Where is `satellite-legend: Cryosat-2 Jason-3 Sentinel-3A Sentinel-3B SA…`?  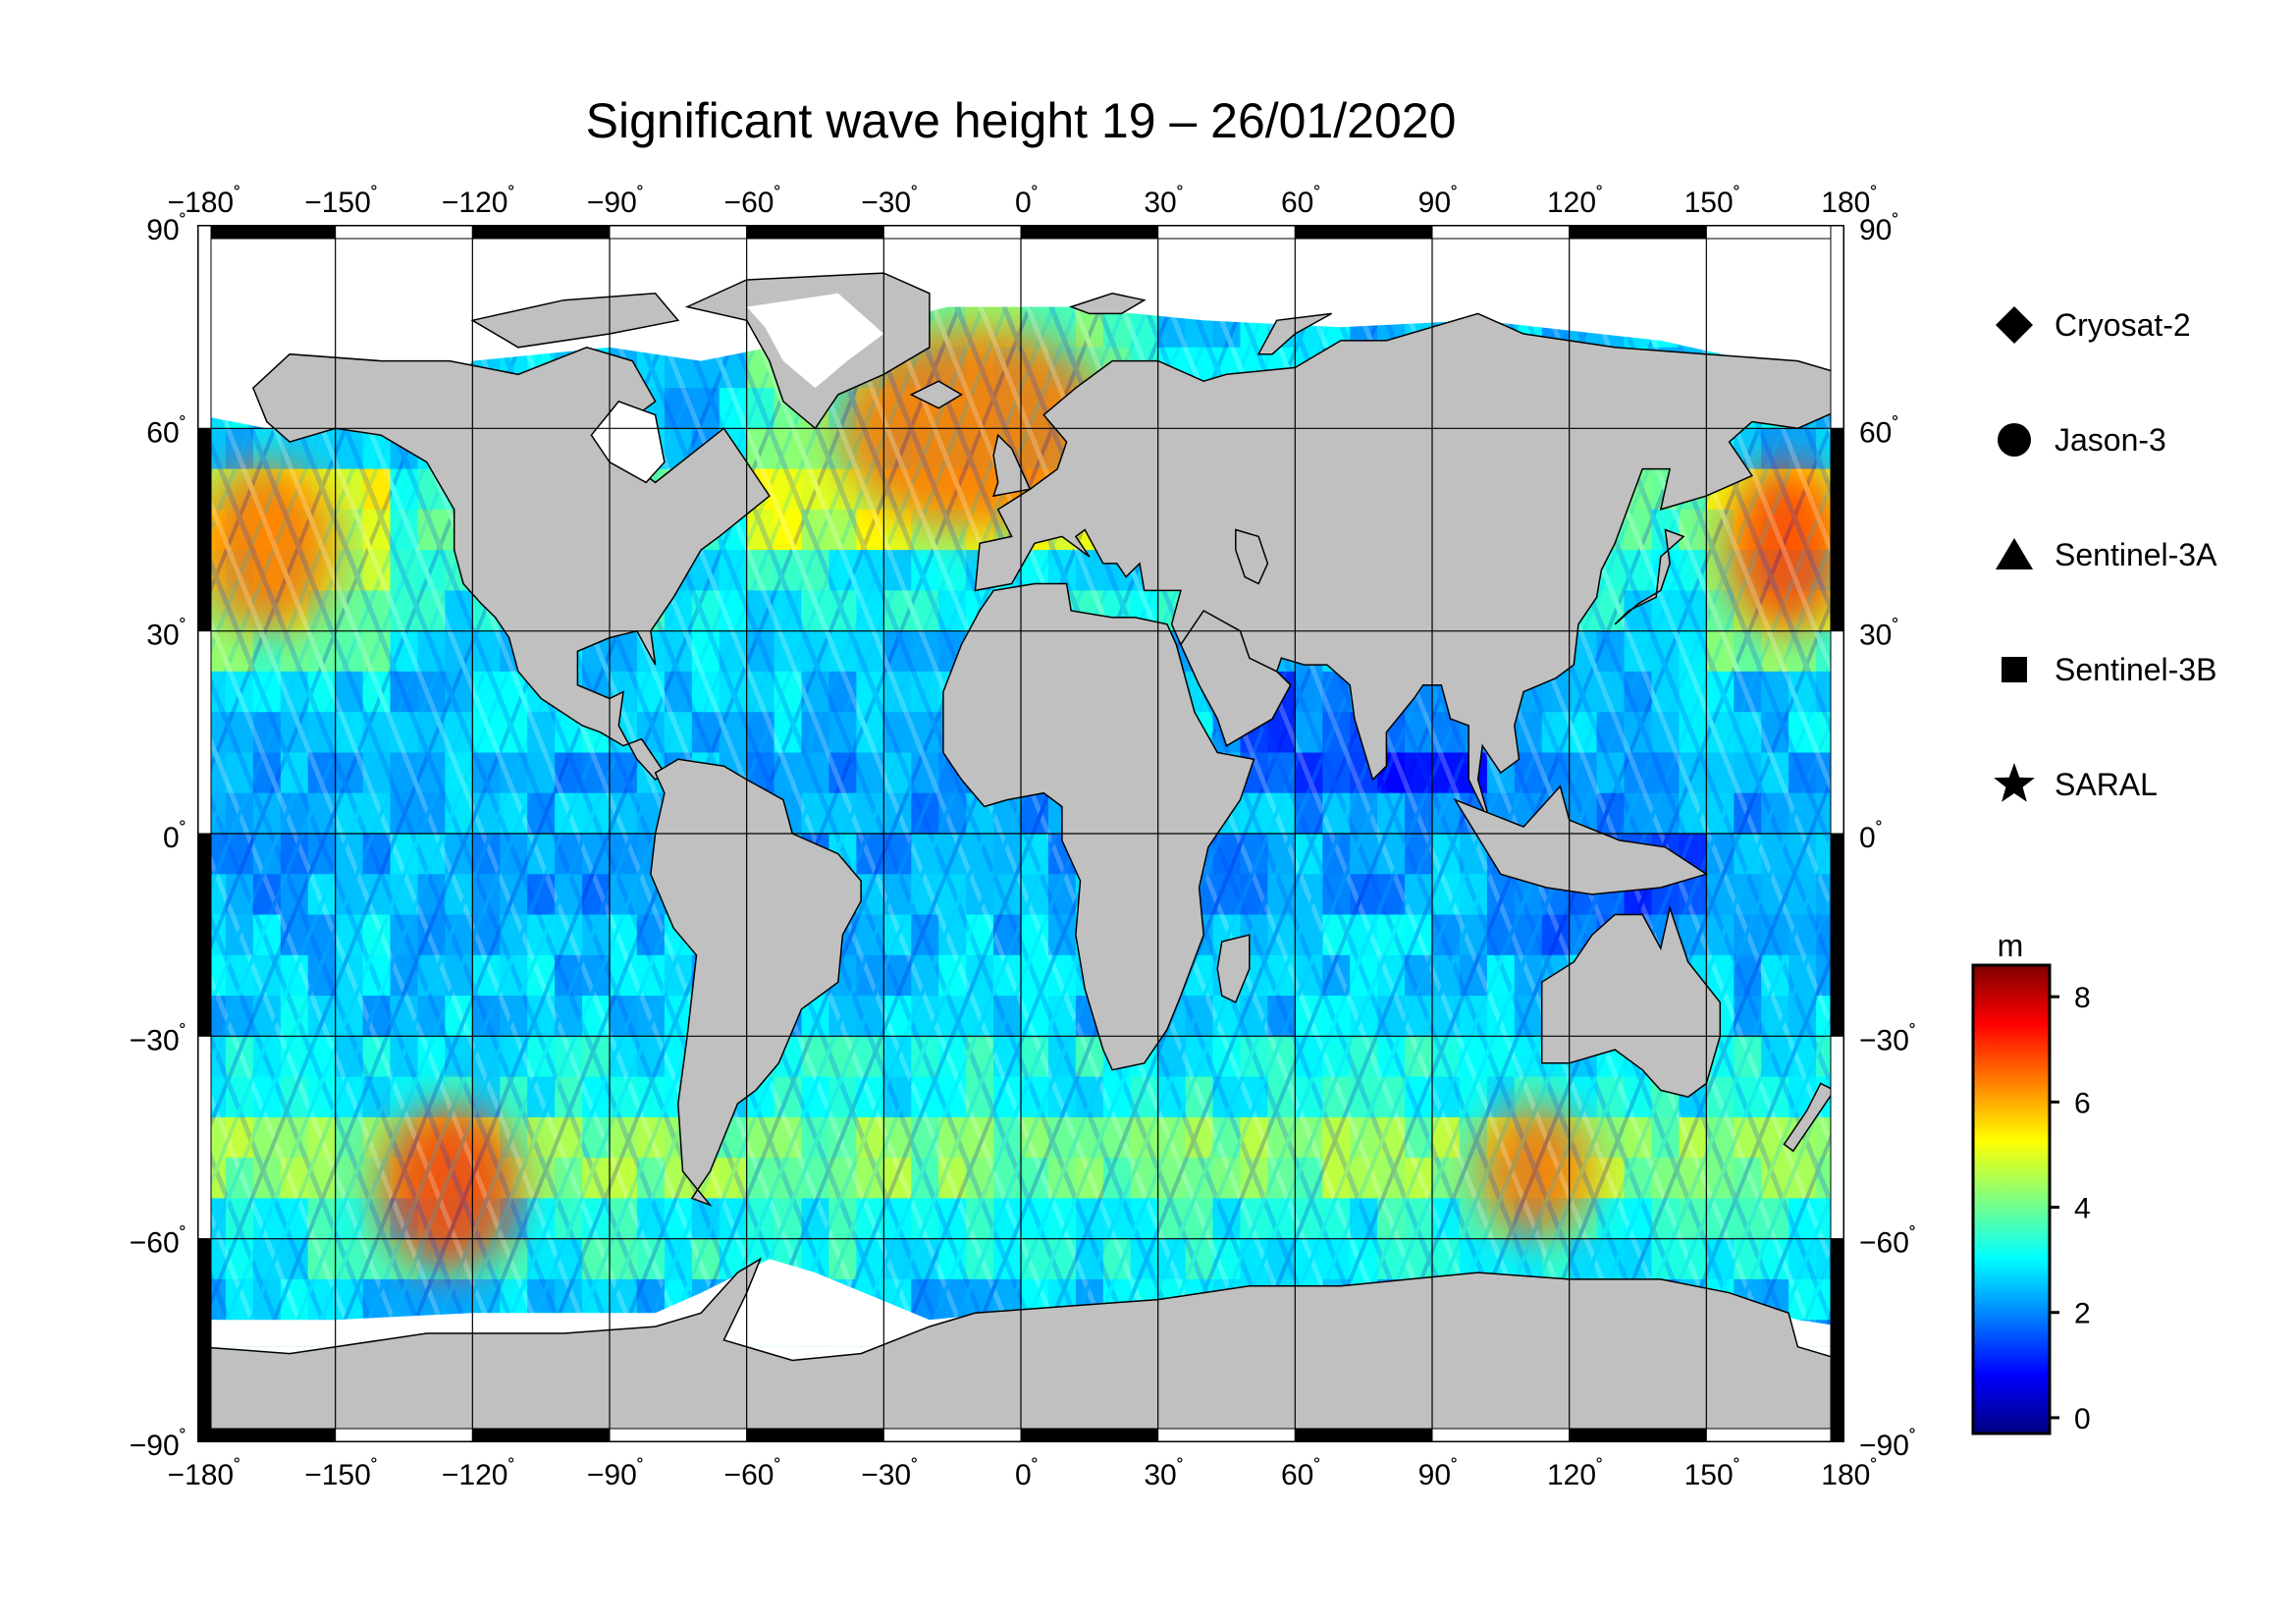
satellite-legend: Cryosat-2 Jason-3 Sentinel-3A Sentinel-3B SA… is located at coordinates (2105, 554).